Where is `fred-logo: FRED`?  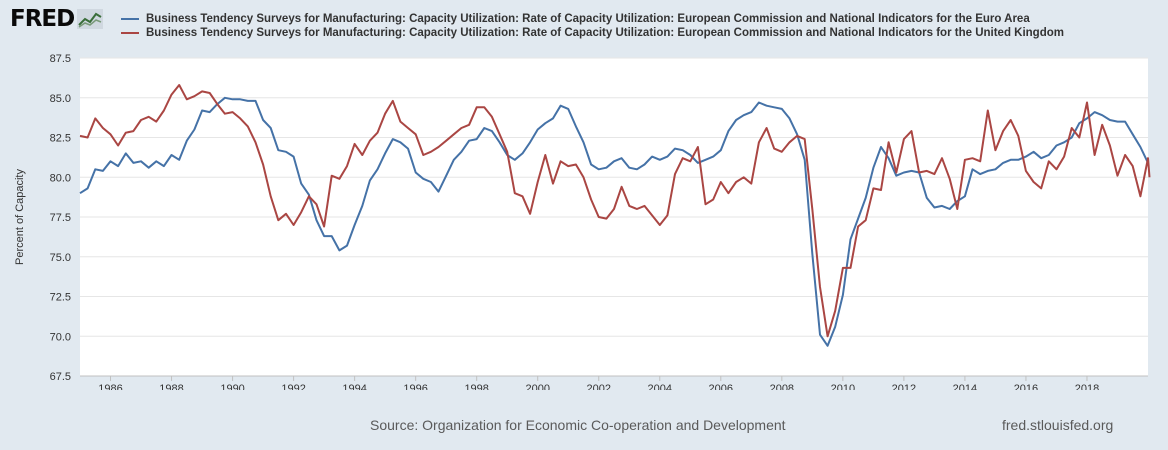 fred-logo: FRED is located at coordinates (57, 19).